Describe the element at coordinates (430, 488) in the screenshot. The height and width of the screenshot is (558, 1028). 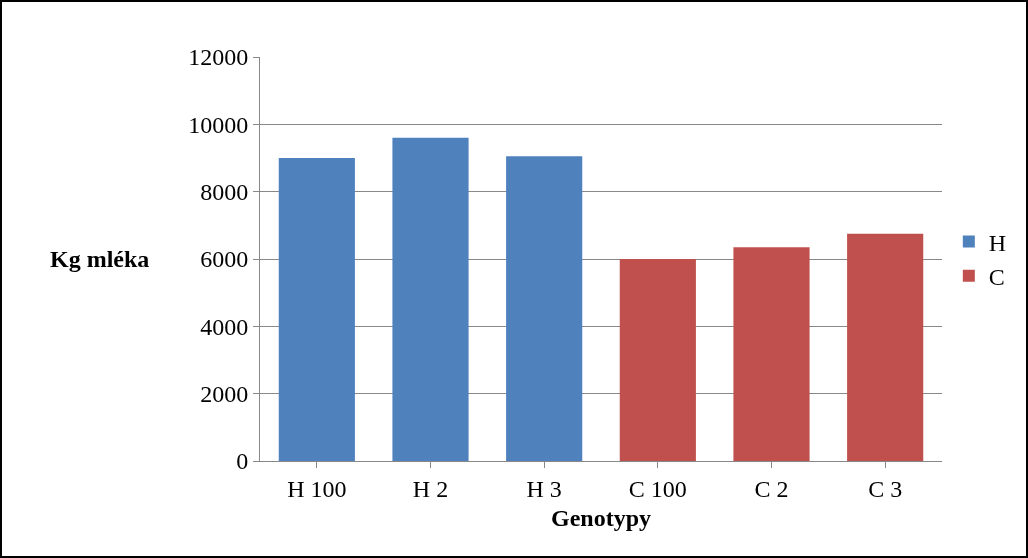
I see `x-tick-label: H 2` at that location.